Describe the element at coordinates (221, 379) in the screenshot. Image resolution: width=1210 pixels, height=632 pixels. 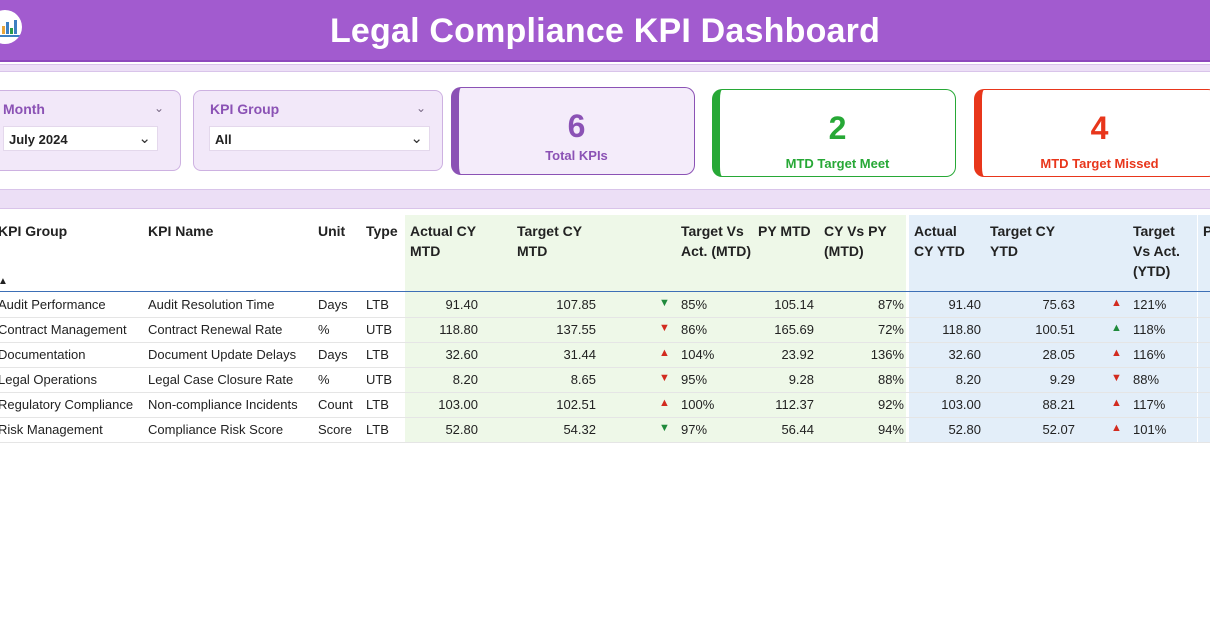
I see `cell-kpi-name: Legal Case Closure Rate` at that location.